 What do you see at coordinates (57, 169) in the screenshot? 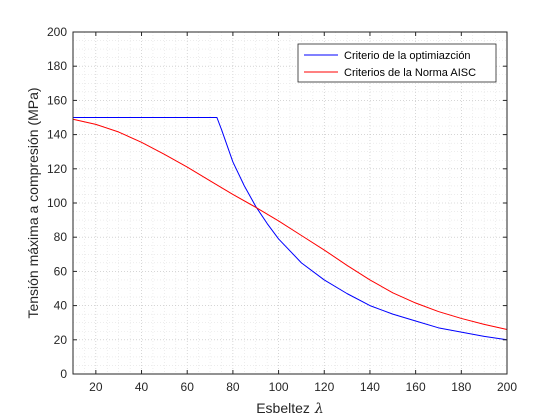
I see `y-tick-label: 120` at bounding box center [57, 169].